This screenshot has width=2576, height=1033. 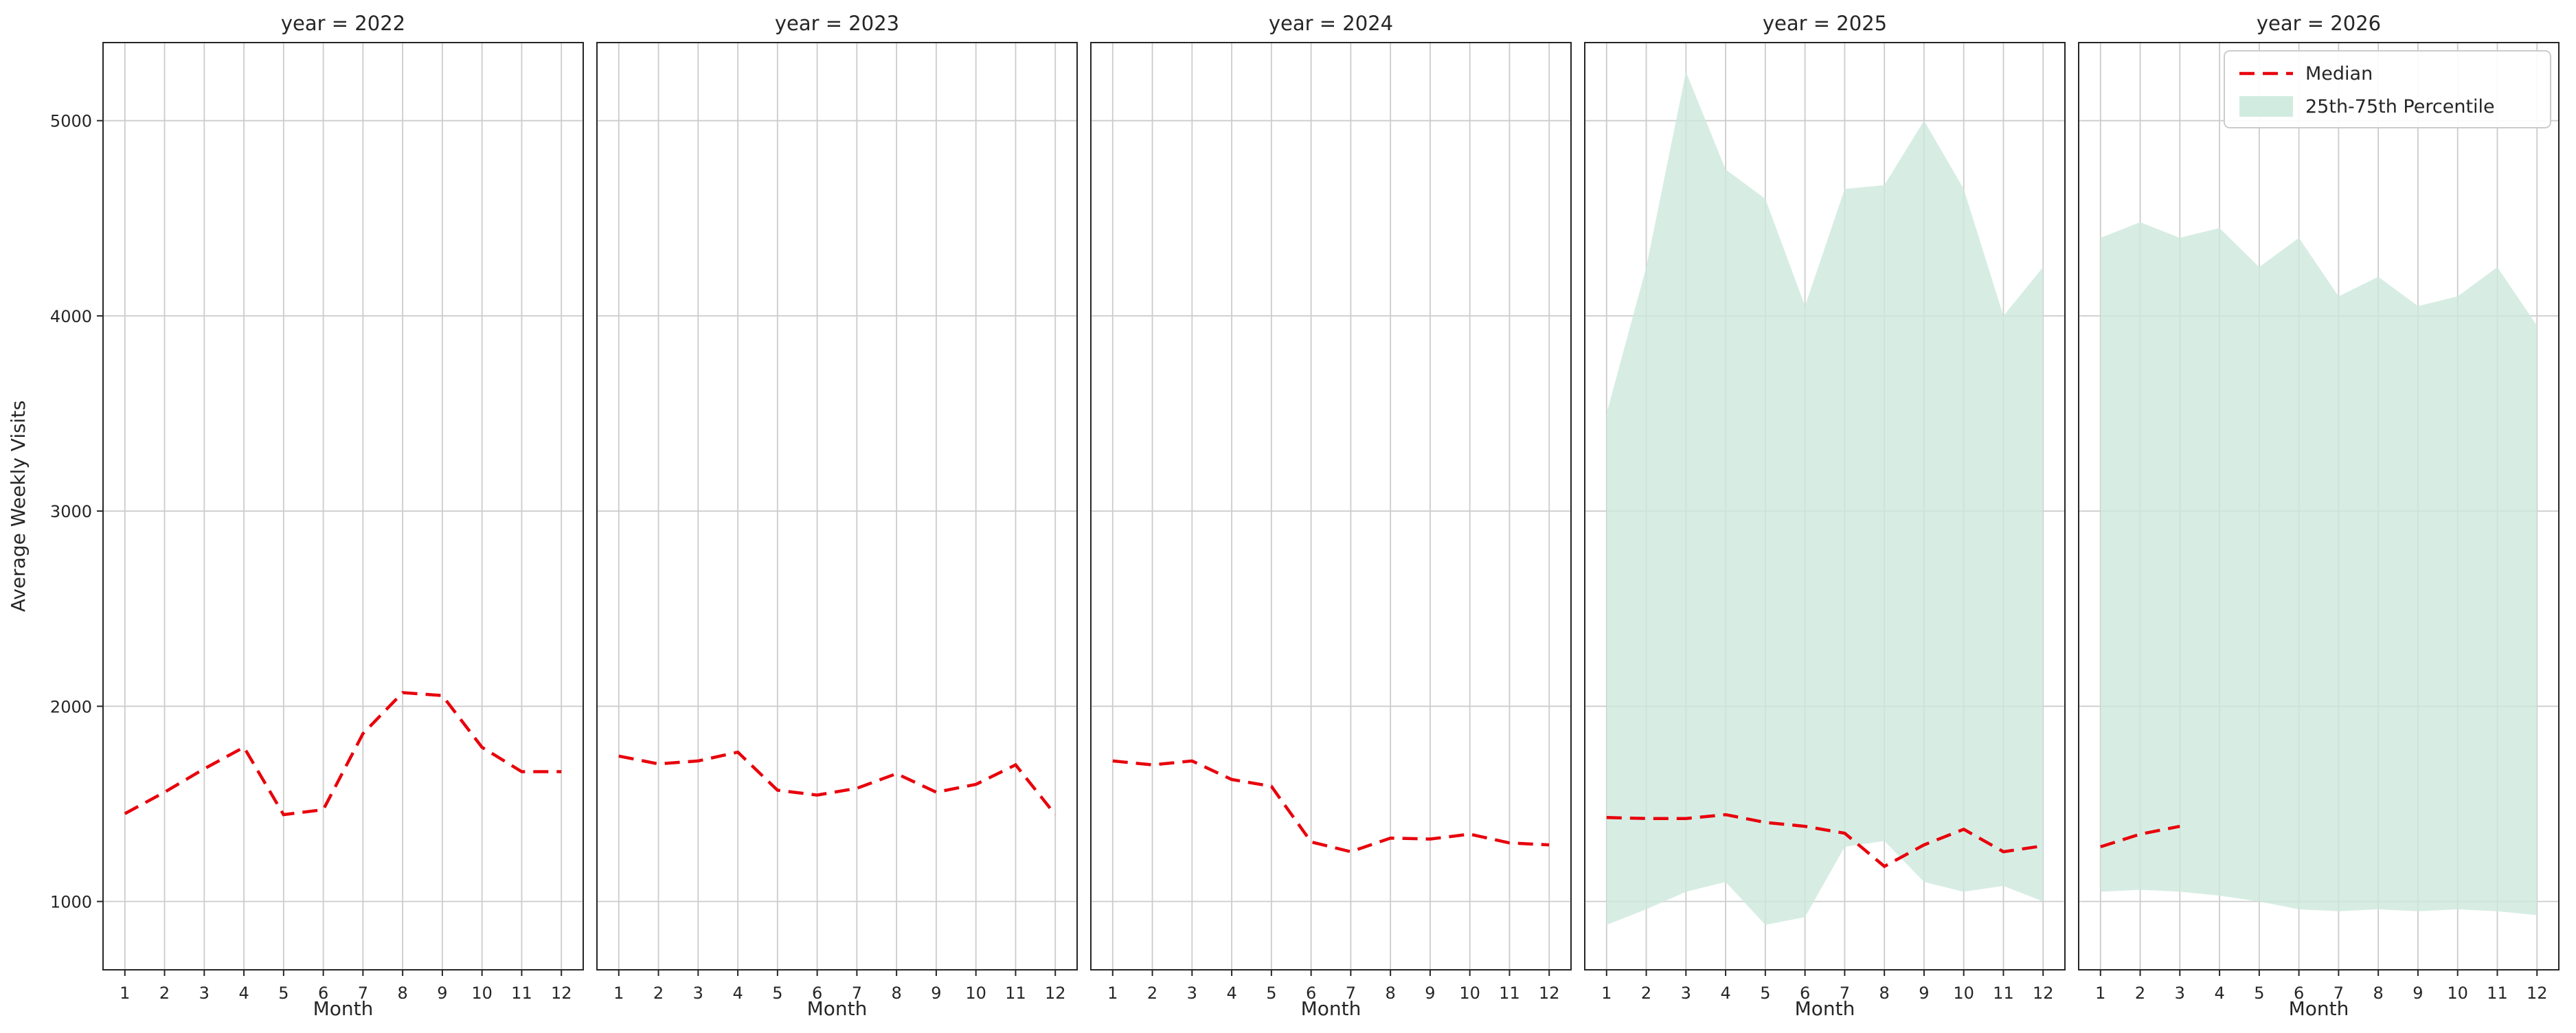 I want to click on facet-title: year = 2025, so click(x=1825, y=24).